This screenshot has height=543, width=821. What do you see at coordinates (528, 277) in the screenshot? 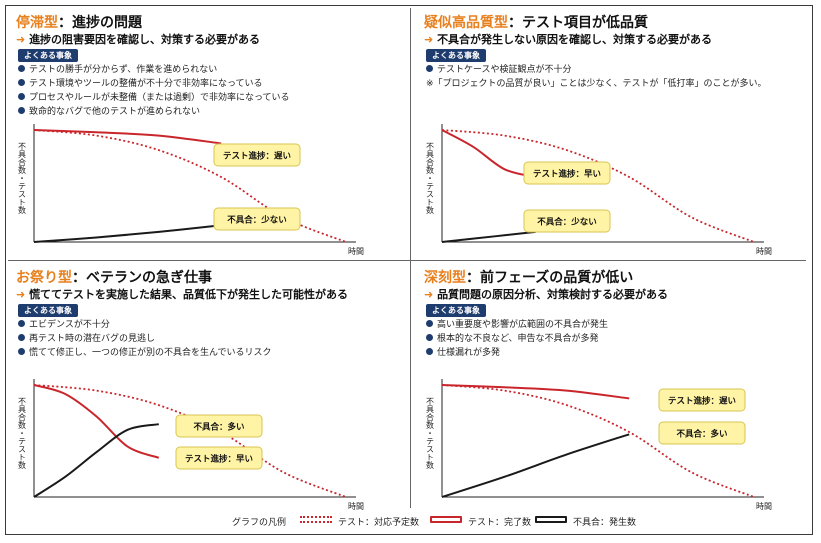
I see `panel-title: 深刻型：前フェーズの品質が低い` at bounding box center [528, 277].